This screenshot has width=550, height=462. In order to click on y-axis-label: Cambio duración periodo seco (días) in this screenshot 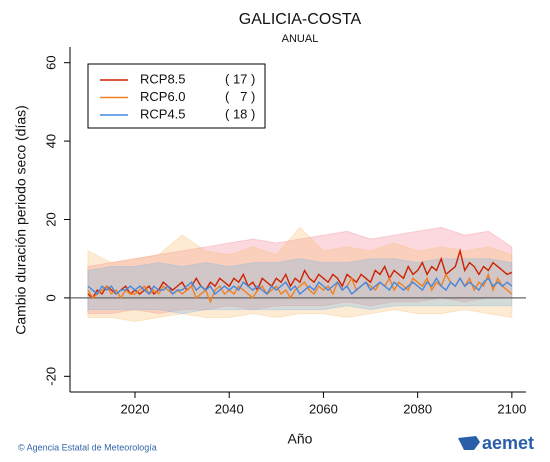, I will do `click(21, 220)`.